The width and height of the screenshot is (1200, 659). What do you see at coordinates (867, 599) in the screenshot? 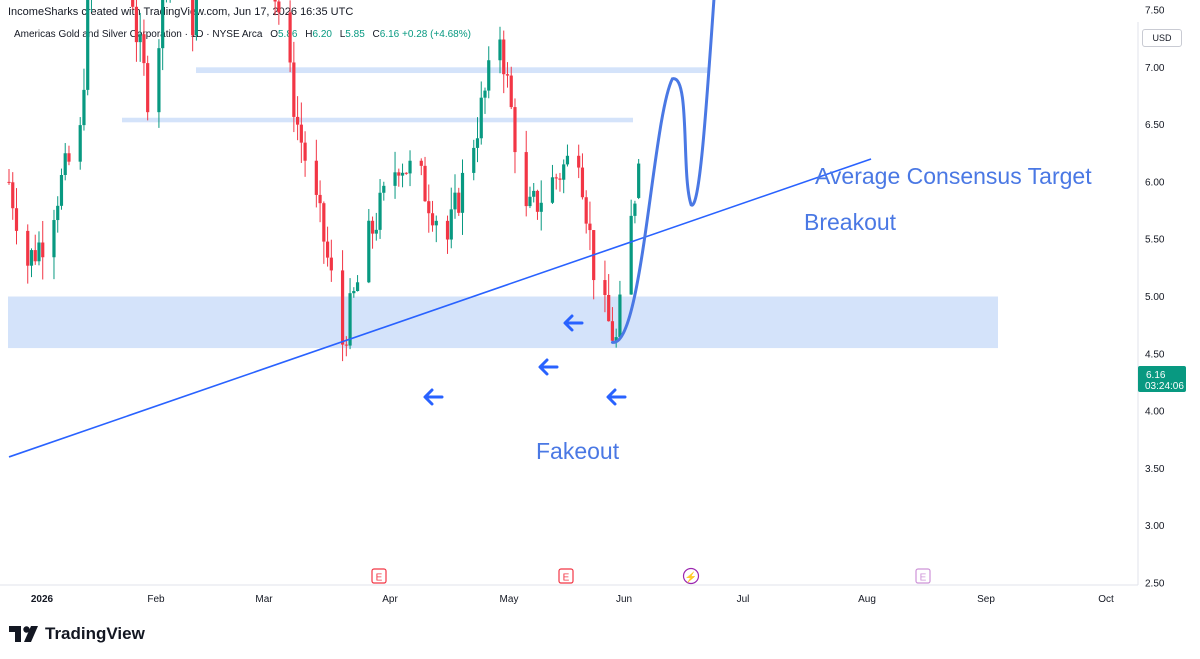
I see `x-tick-label: Aug` at bounding box center [867, 599].